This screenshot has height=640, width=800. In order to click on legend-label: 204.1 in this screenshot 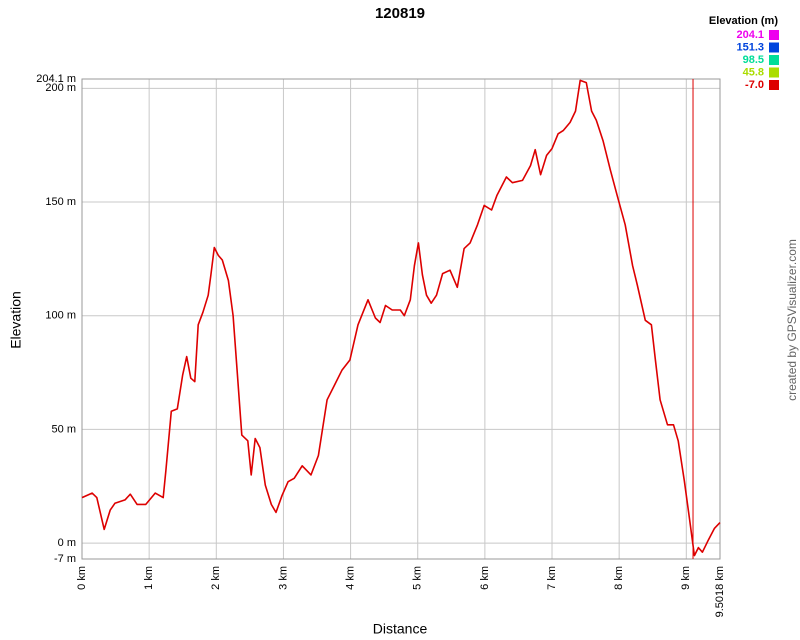, I will do `click(750, 35)`.